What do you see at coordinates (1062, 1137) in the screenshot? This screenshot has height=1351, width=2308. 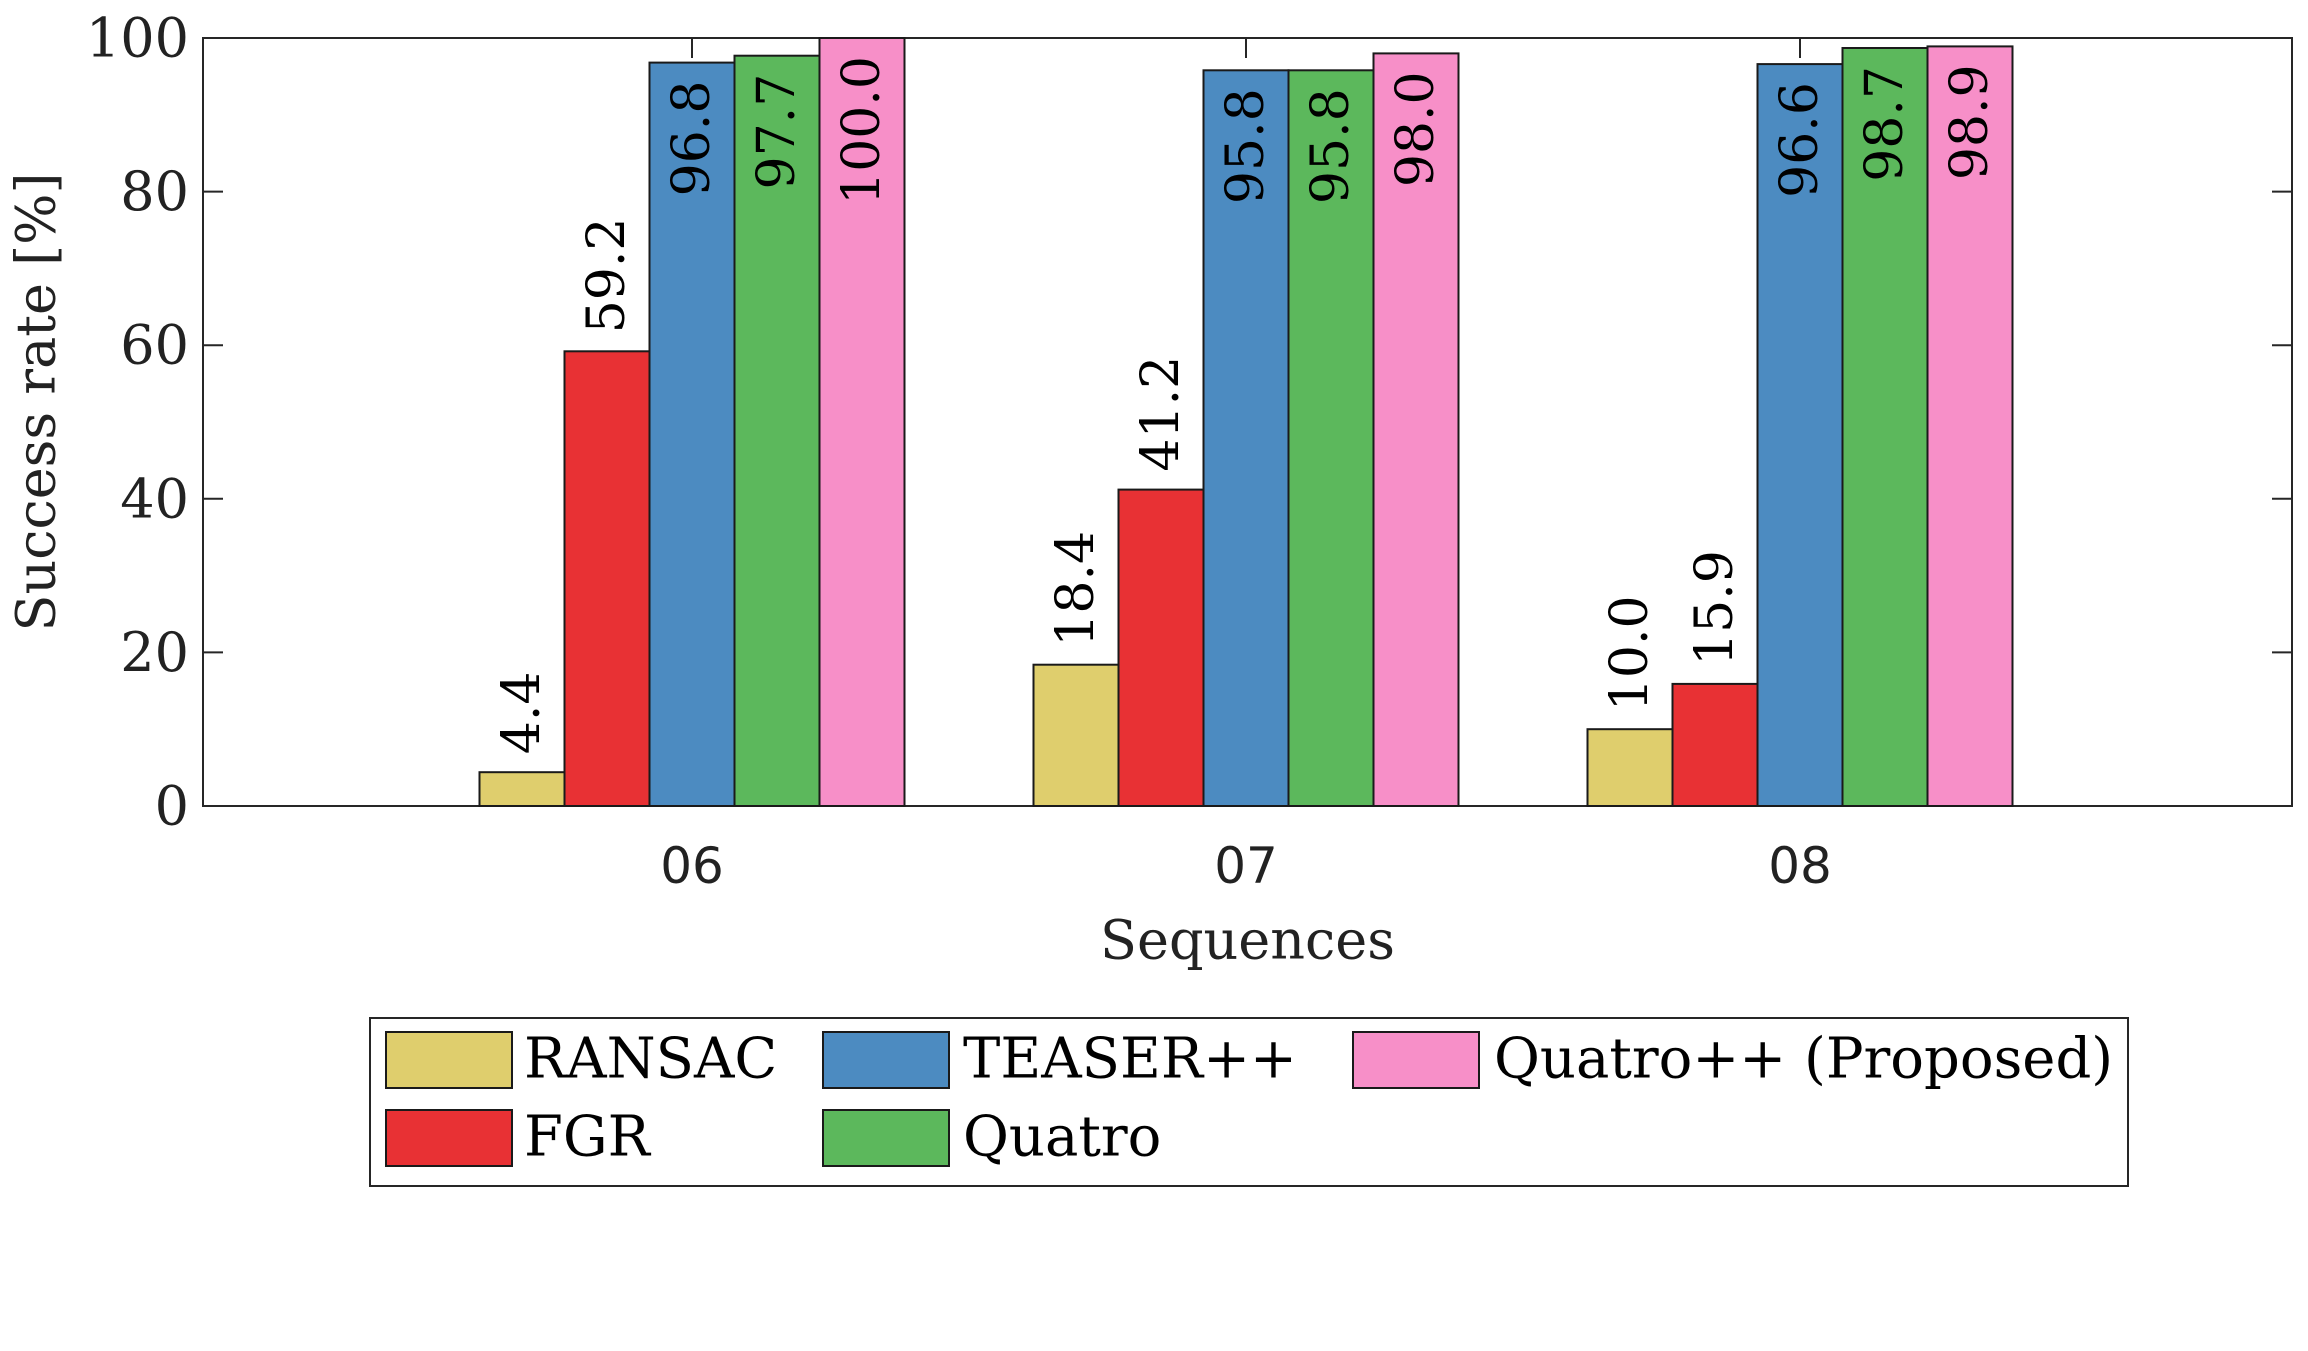 I see `legend-label: Quatro` at bounding box center [1062, 1137].